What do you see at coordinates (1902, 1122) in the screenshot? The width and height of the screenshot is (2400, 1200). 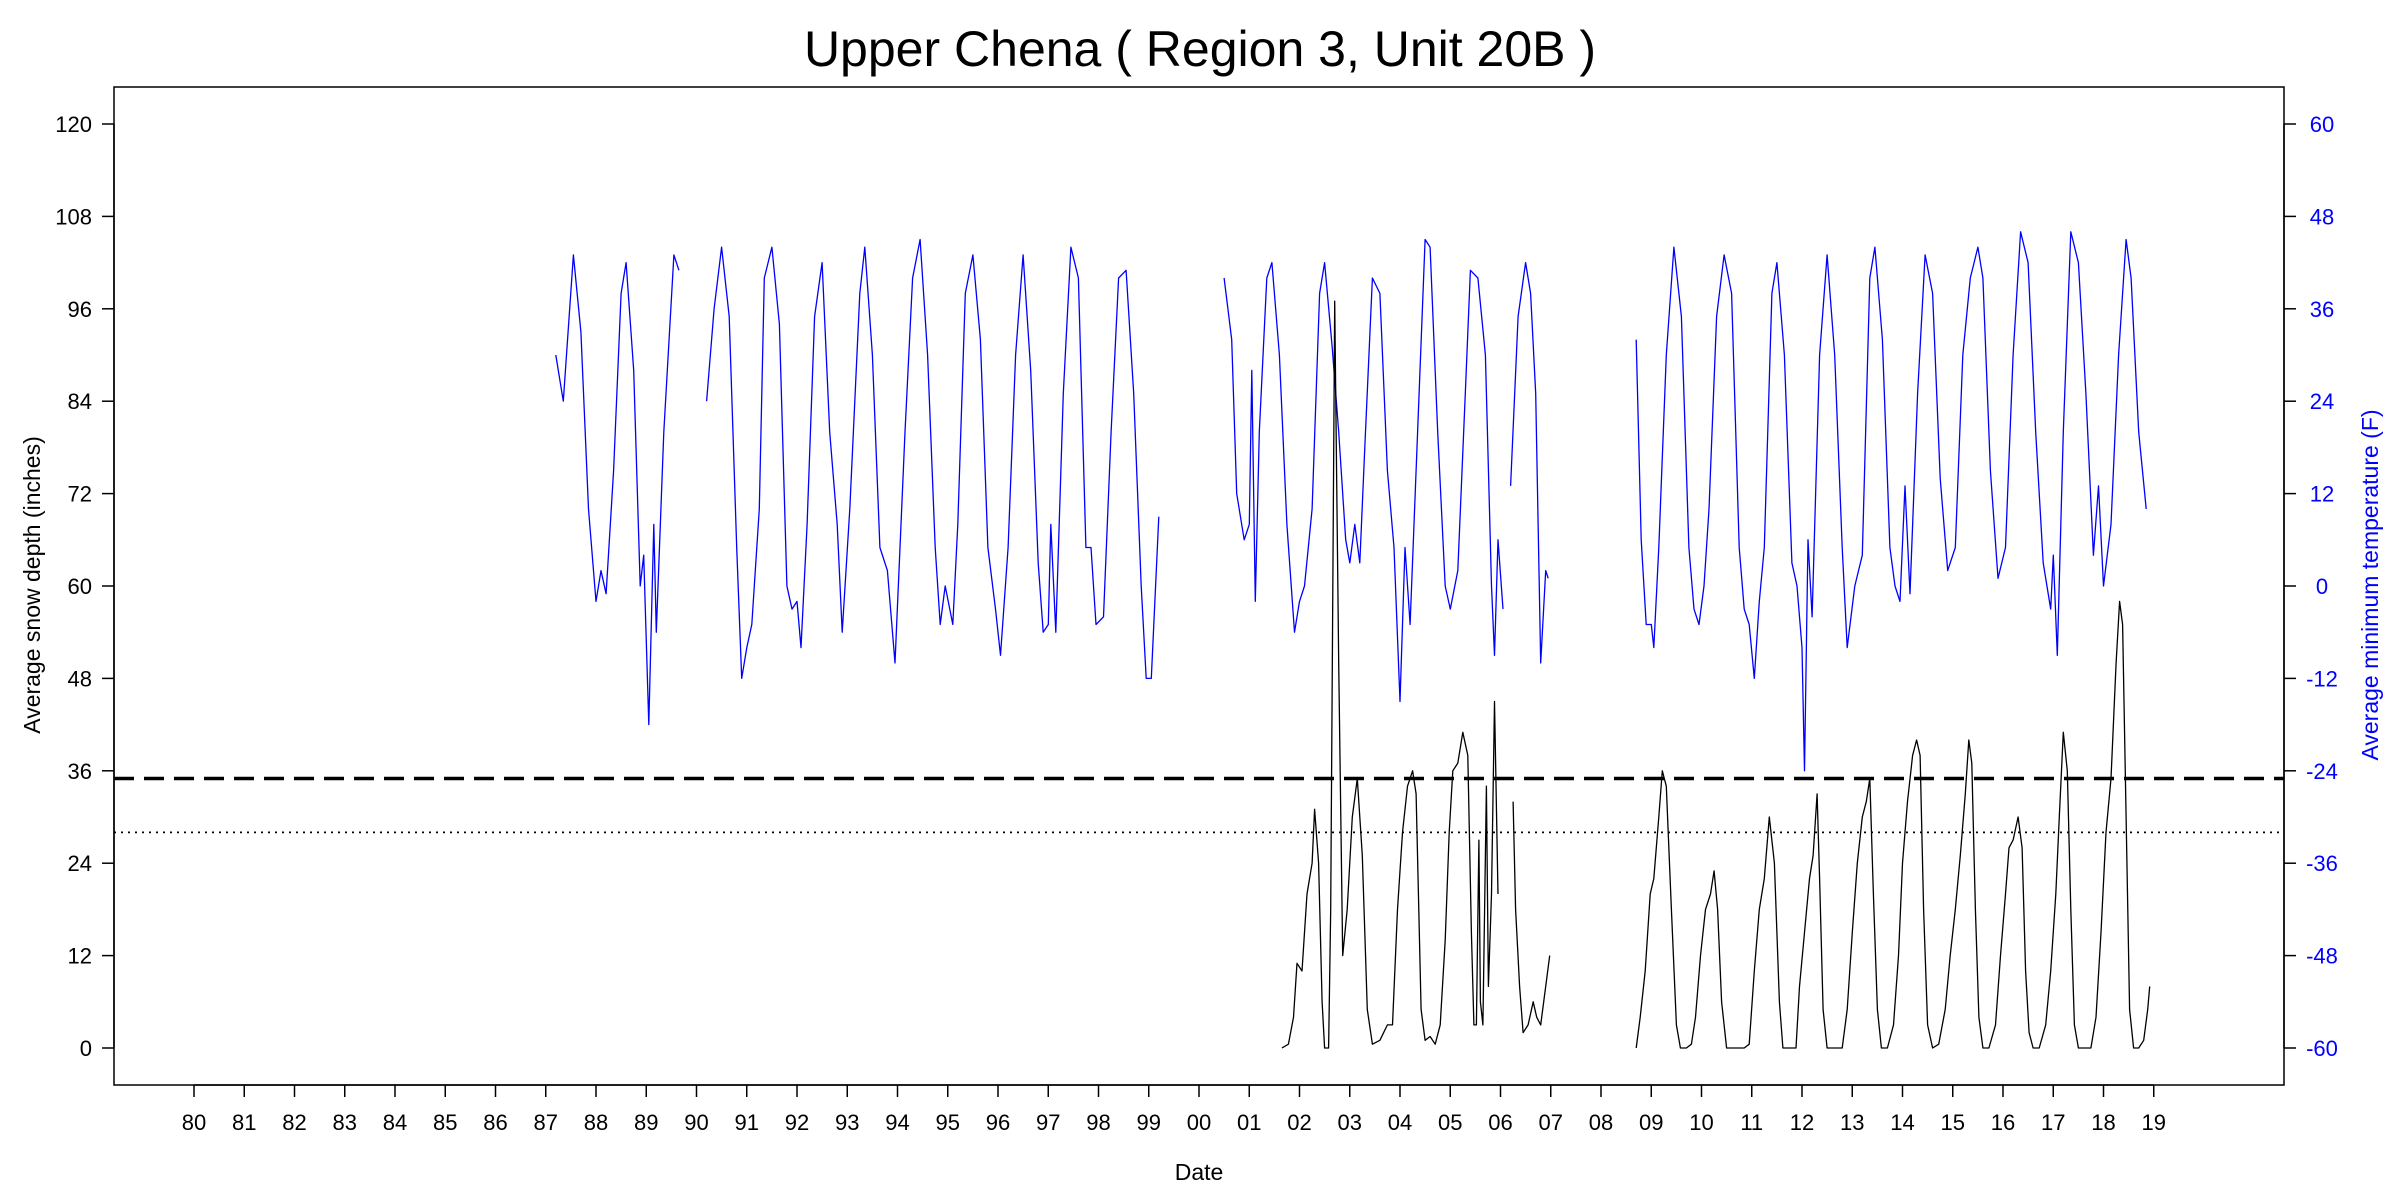 I see `x-tick-label: 14` at bounding box center [1902, 1122].